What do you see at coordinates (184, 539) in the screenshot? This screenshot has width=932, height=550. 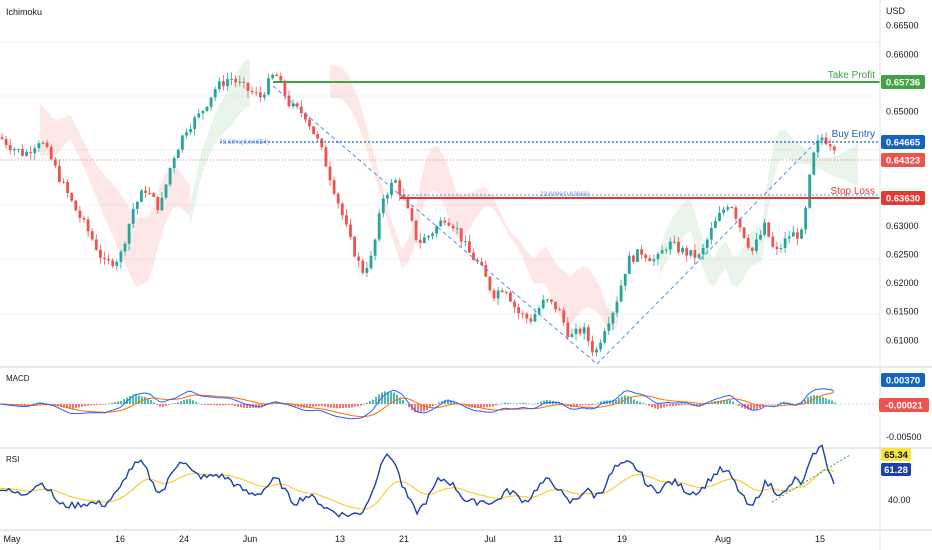 I see `time-tick: 24` at bounding box center [184, 539].